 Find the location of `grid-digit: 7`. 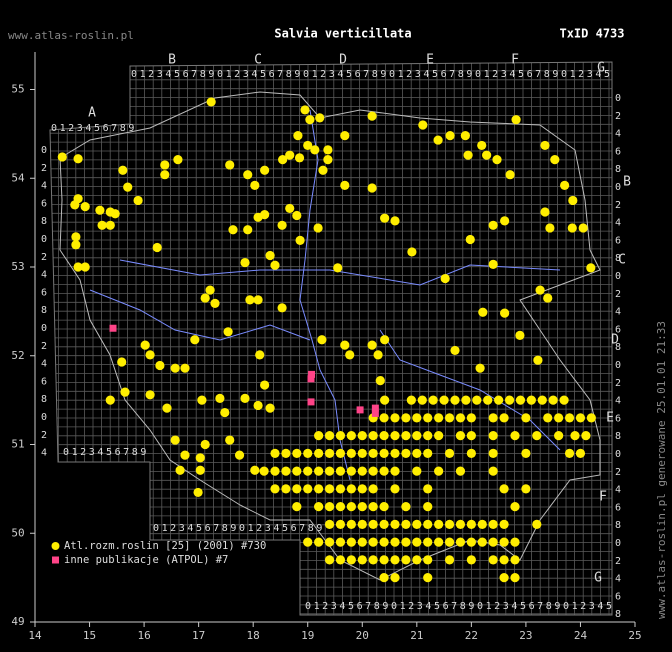

grid-digit: 7 is located at coordinates (216, 528).